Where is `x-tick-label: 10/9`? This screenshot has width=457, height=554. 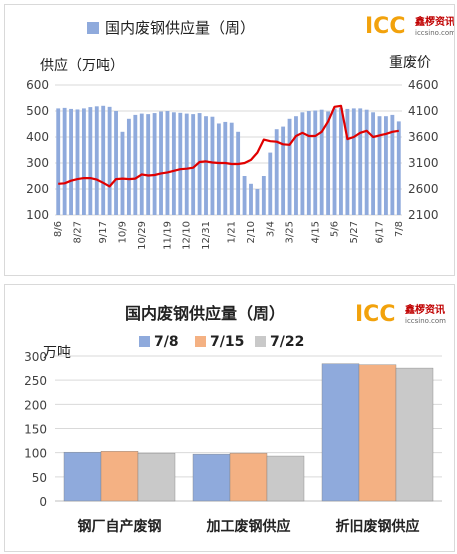 x-tick-label: 10/9 is located at coordinates (122, 232).